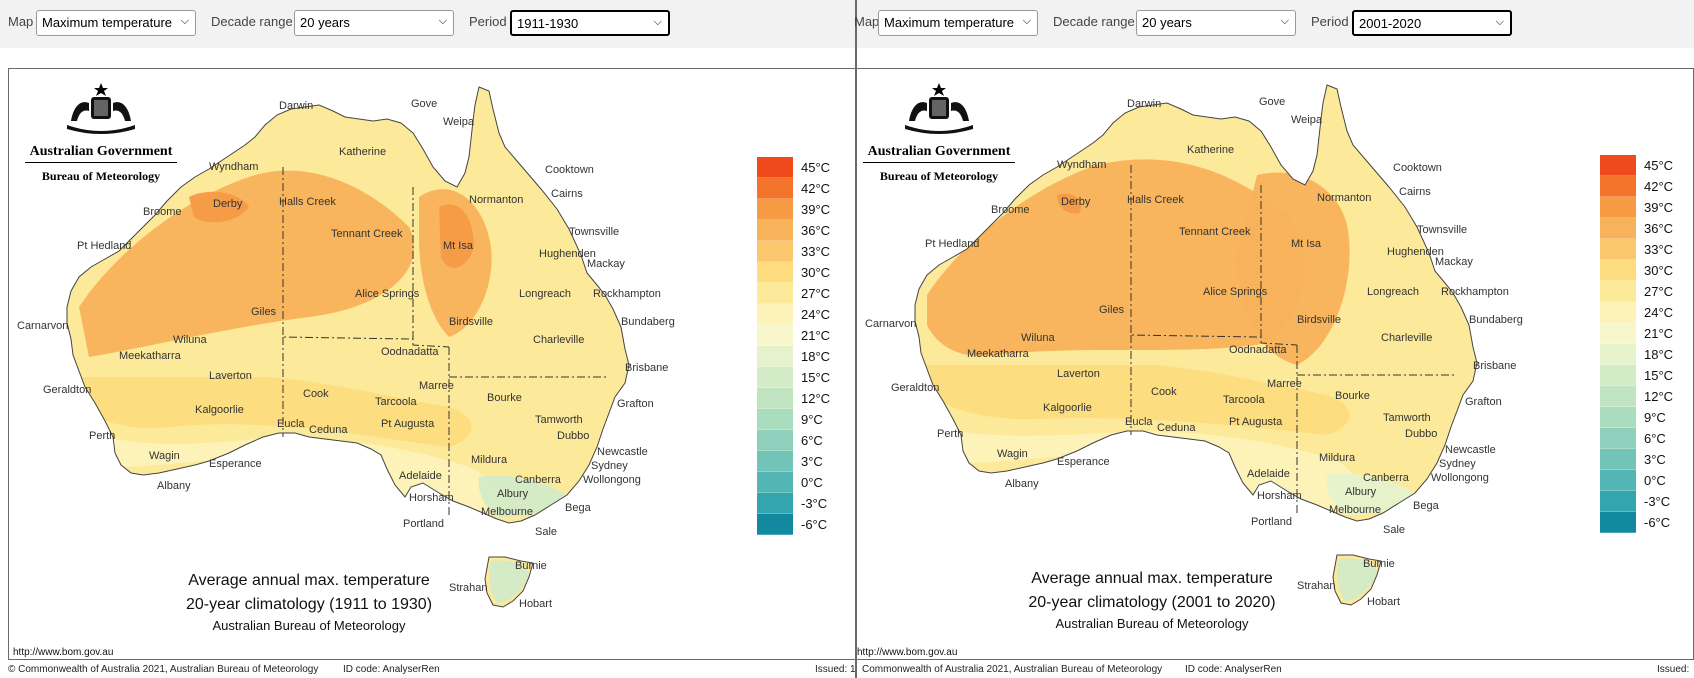 Image resolution: width=1694 pixels, height=678 pixels. I want to click on legend-label: 18°C, so click(1659, 354).